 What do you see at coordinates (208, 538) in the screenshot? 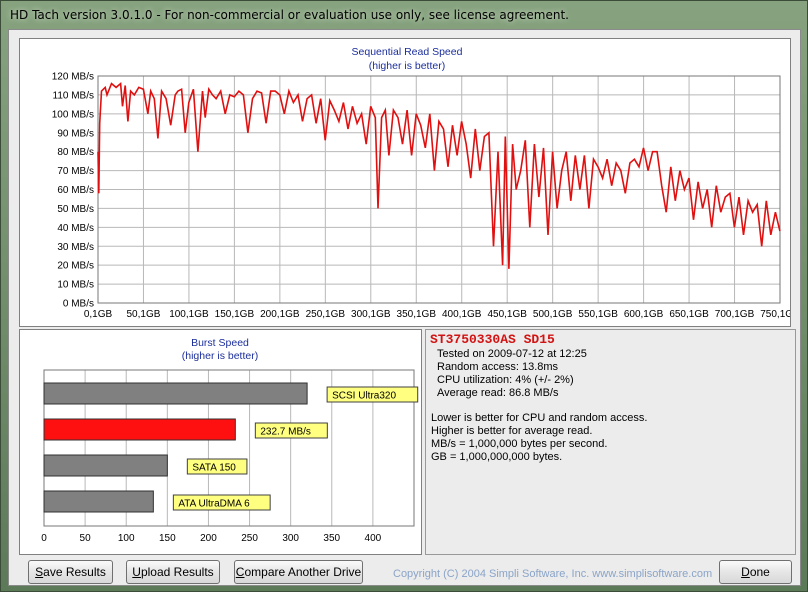
I see `x-tick-label: 200` at bounding box center [208, 538].